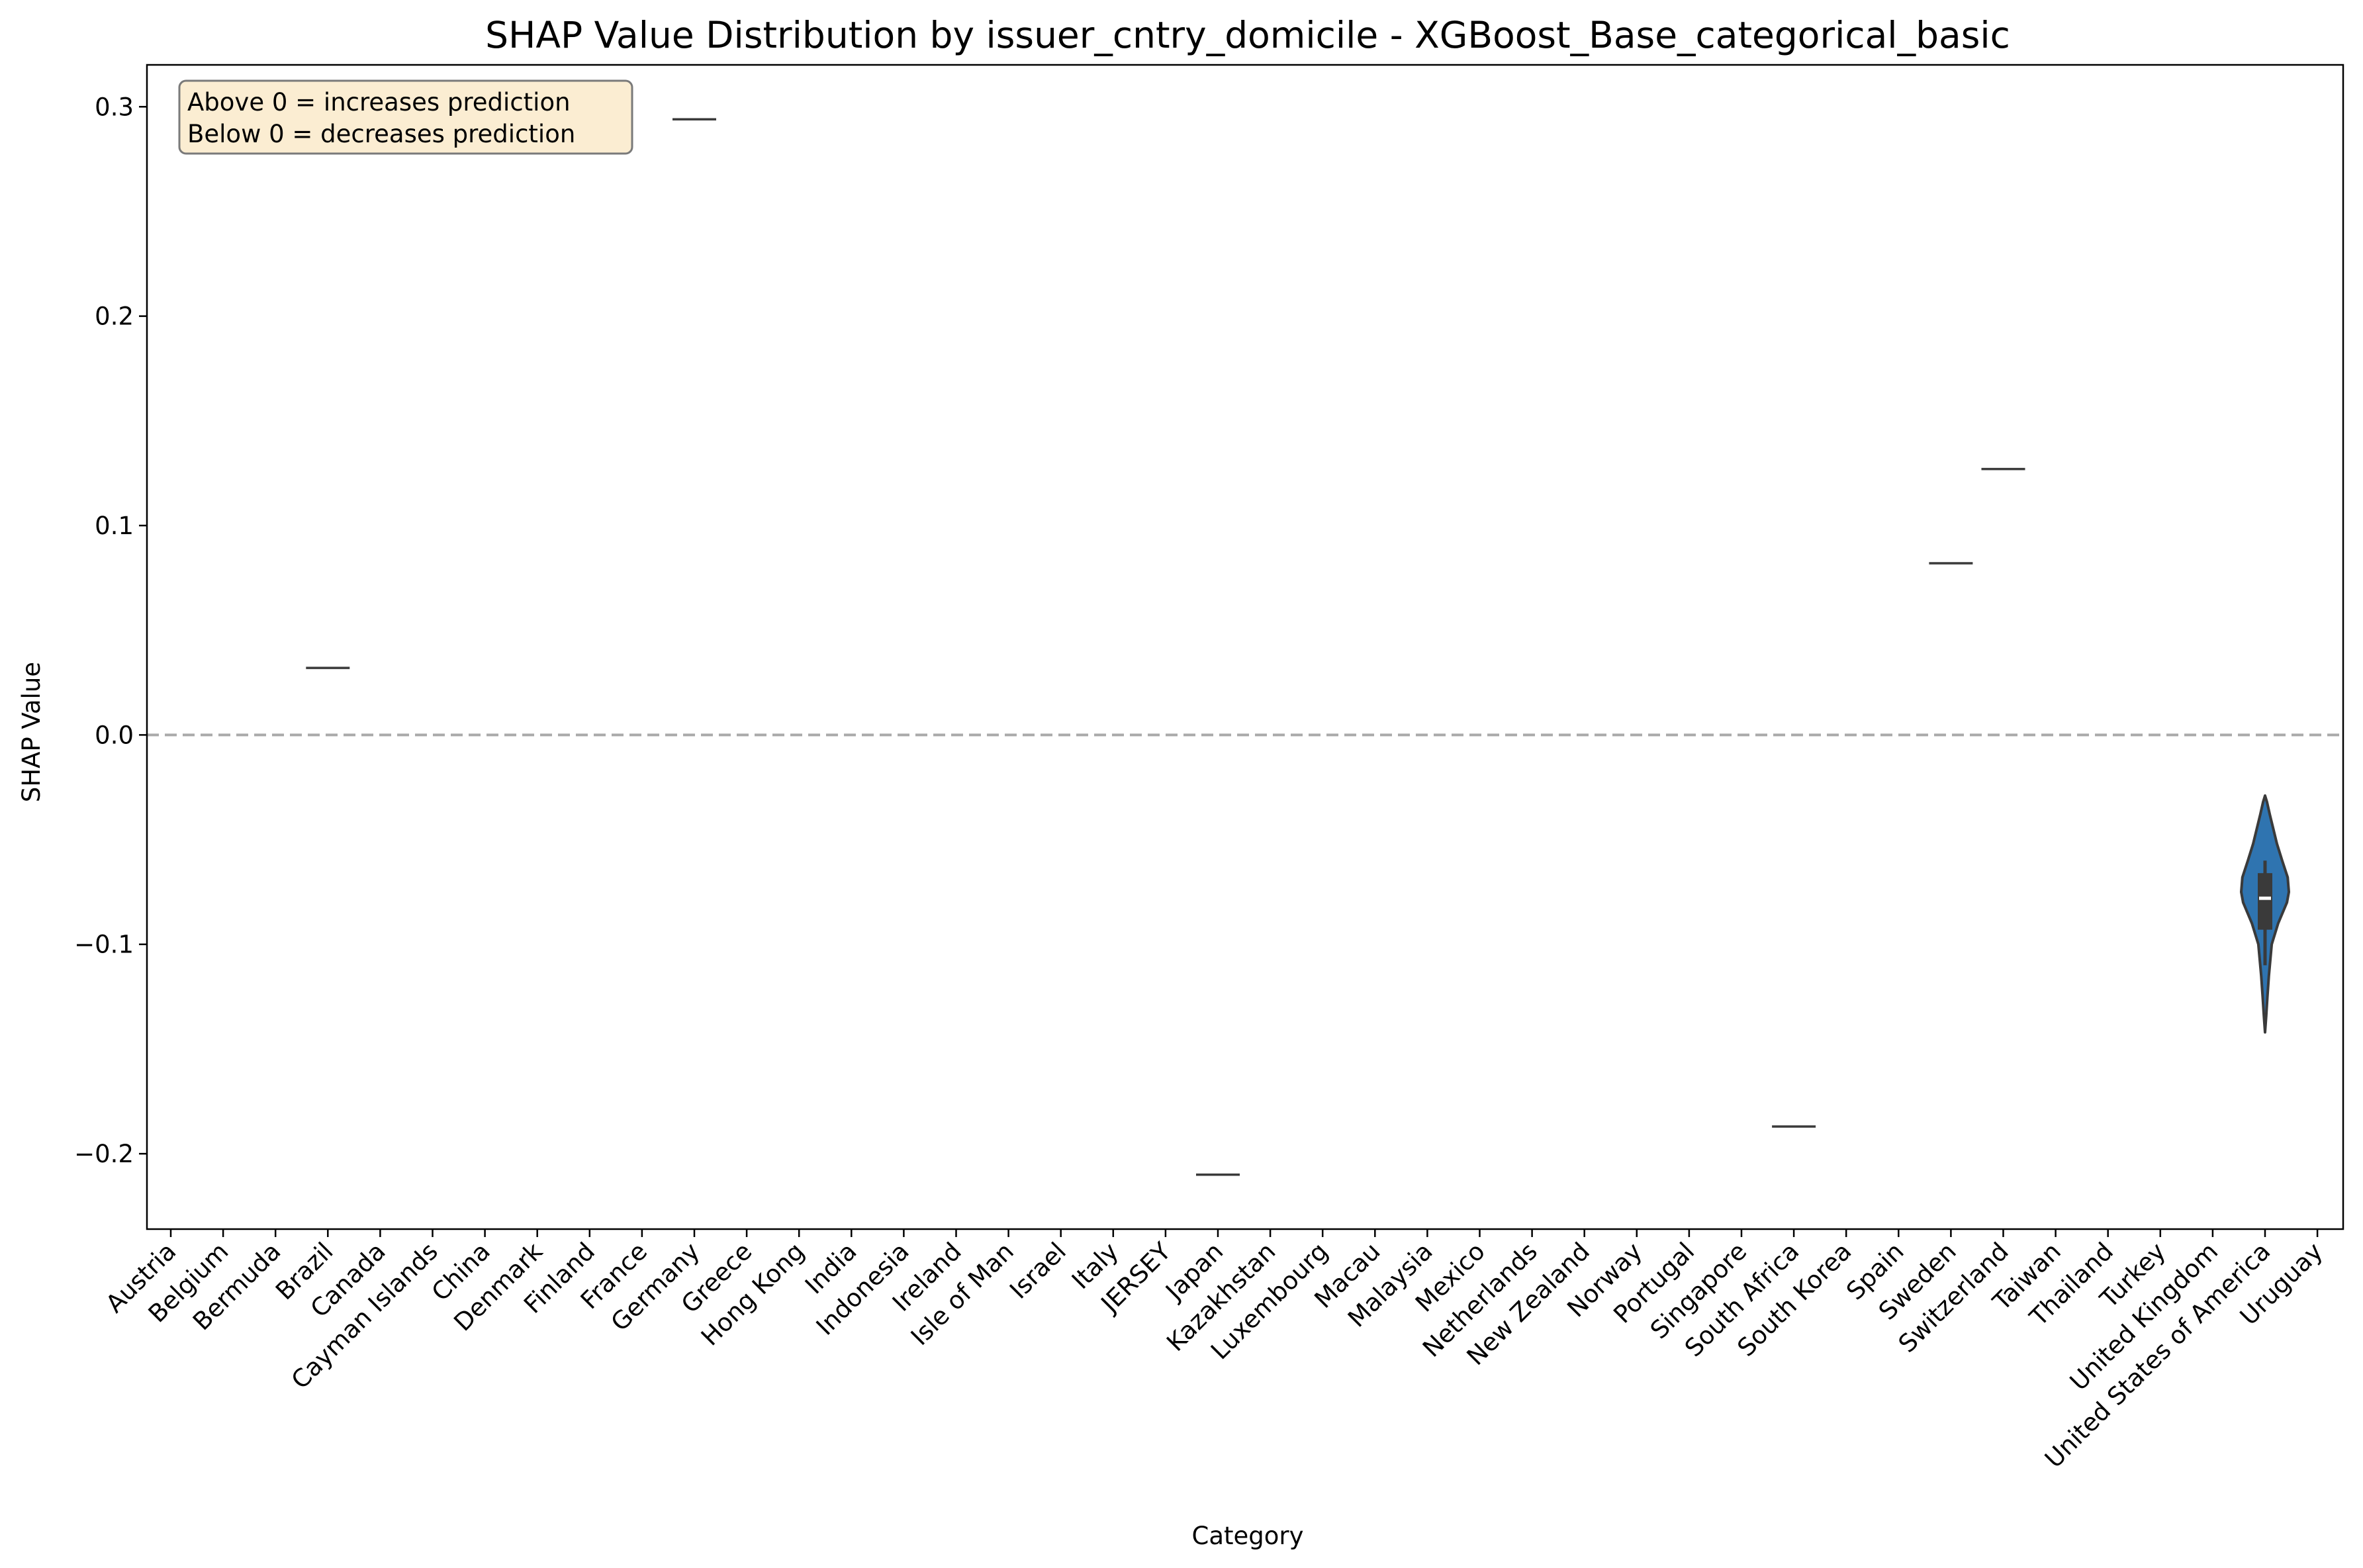  What do you see at coordinates (104, 1154) in the screenshot?
I see `y-tick-label-0: −0.2` at bounding box center [104, 1154].